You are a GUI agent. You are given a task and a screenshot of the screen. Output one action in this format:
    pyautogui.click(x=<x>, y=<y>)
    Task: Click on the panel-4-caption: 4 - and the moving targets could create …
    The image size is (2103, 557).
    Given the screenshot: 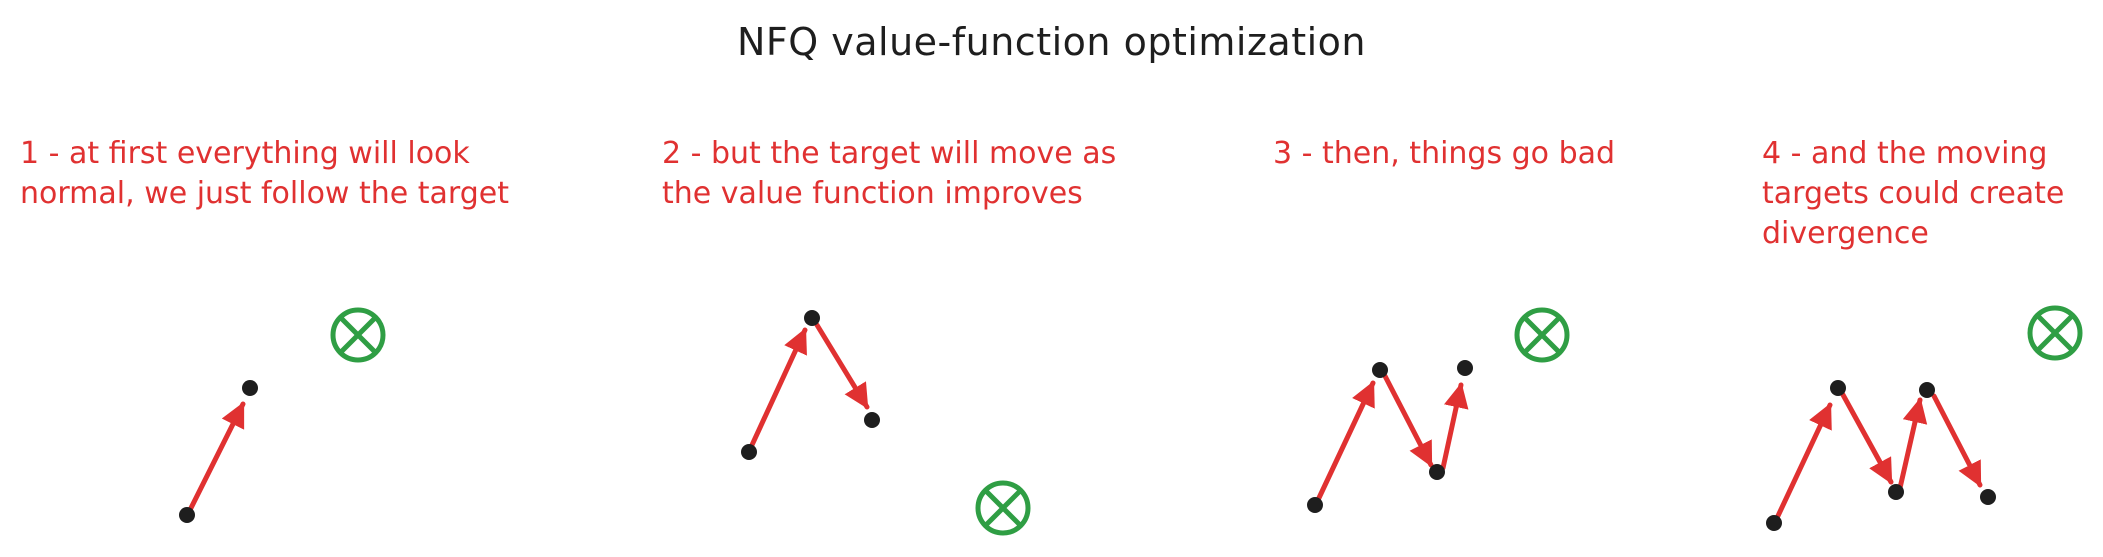 What is the action you would take?
    pyautogui.click(x=1913, y=193)
    